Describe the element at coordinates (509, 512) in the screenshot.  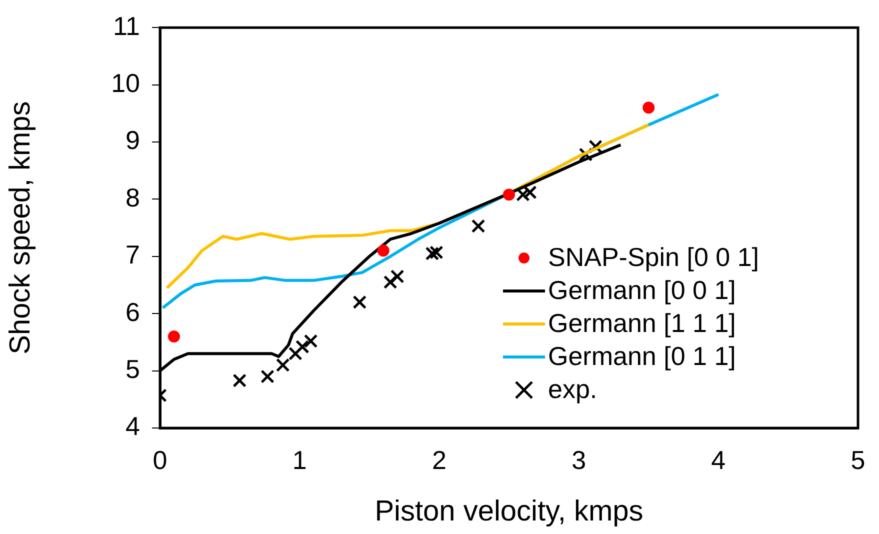
I see `x-axis-title: Piston velocity, kmps` at that location.